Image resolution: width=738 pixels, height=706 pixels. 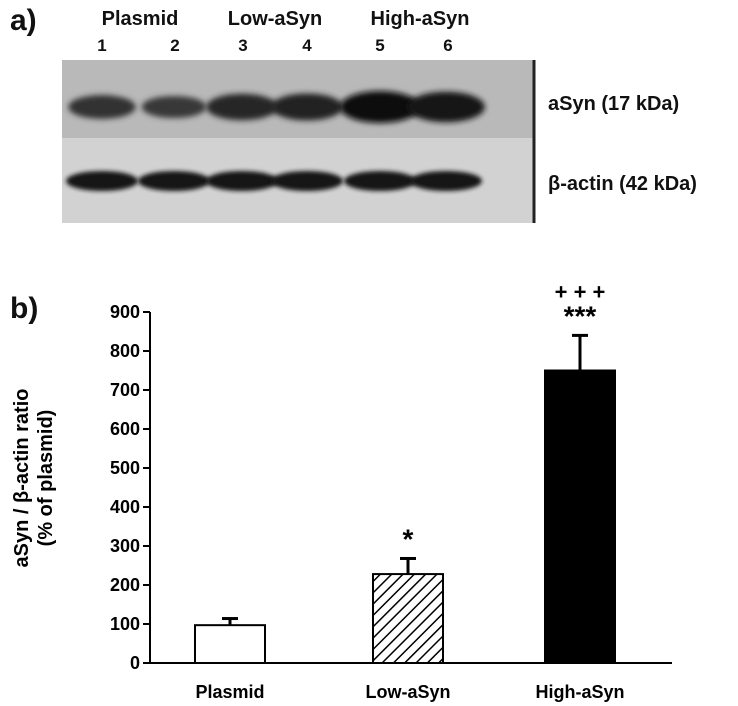 What do you see at coordinates (175, 45) in the screenshot?
I see `lane-label-2: 2` at bounding box center [175, 45].